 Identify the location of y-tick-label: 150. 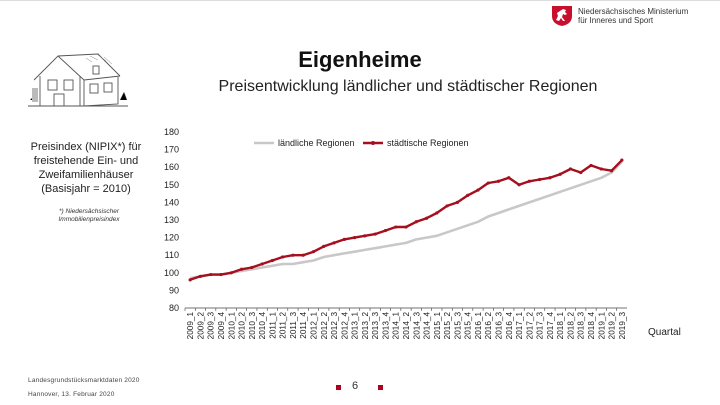
(171, 185).